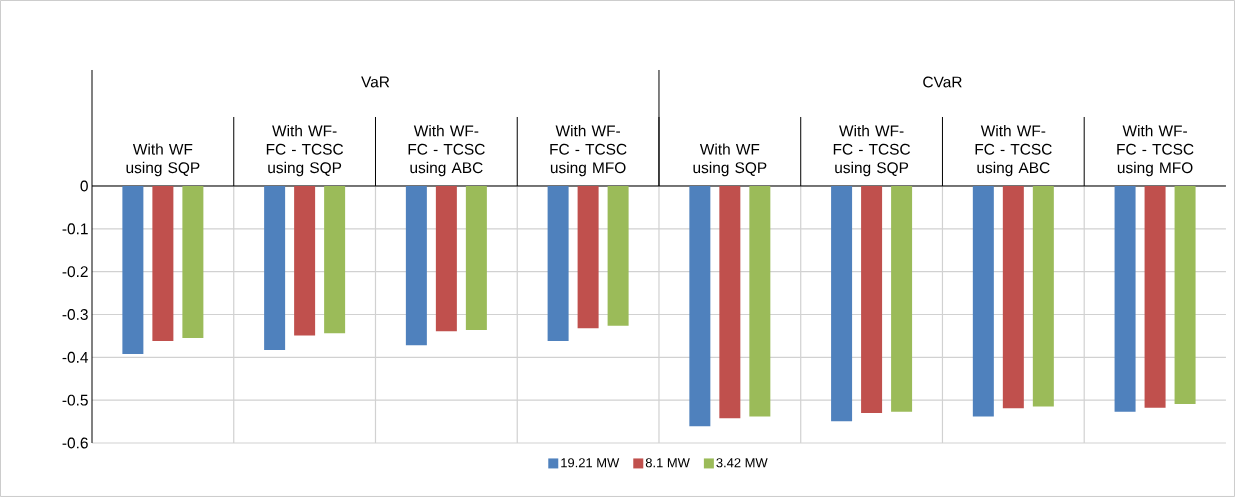 This screenshot has width=1235, height=497. I want to click on text: VaR, so click(375, 82).